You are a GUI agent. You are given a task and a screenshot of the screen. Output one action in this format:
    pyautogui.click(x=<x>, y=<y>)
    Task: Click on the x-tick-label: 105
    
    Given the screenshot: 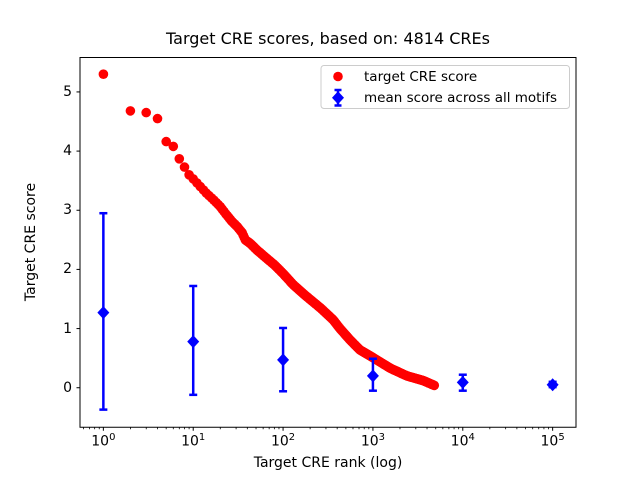 What is the action you would take?
    pyautogui.click(x=552, y=441)
    